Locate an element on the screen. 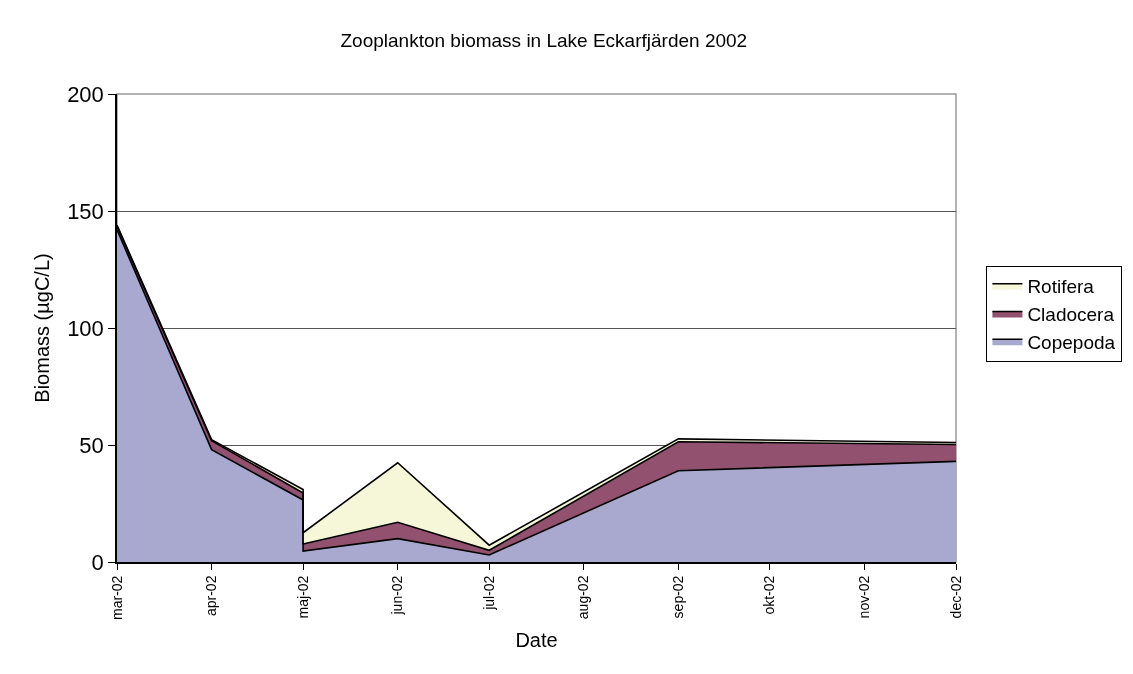 This screenshot has height=674, width=1133. y-tick-label: 50 is located at coordinates (91, 445).